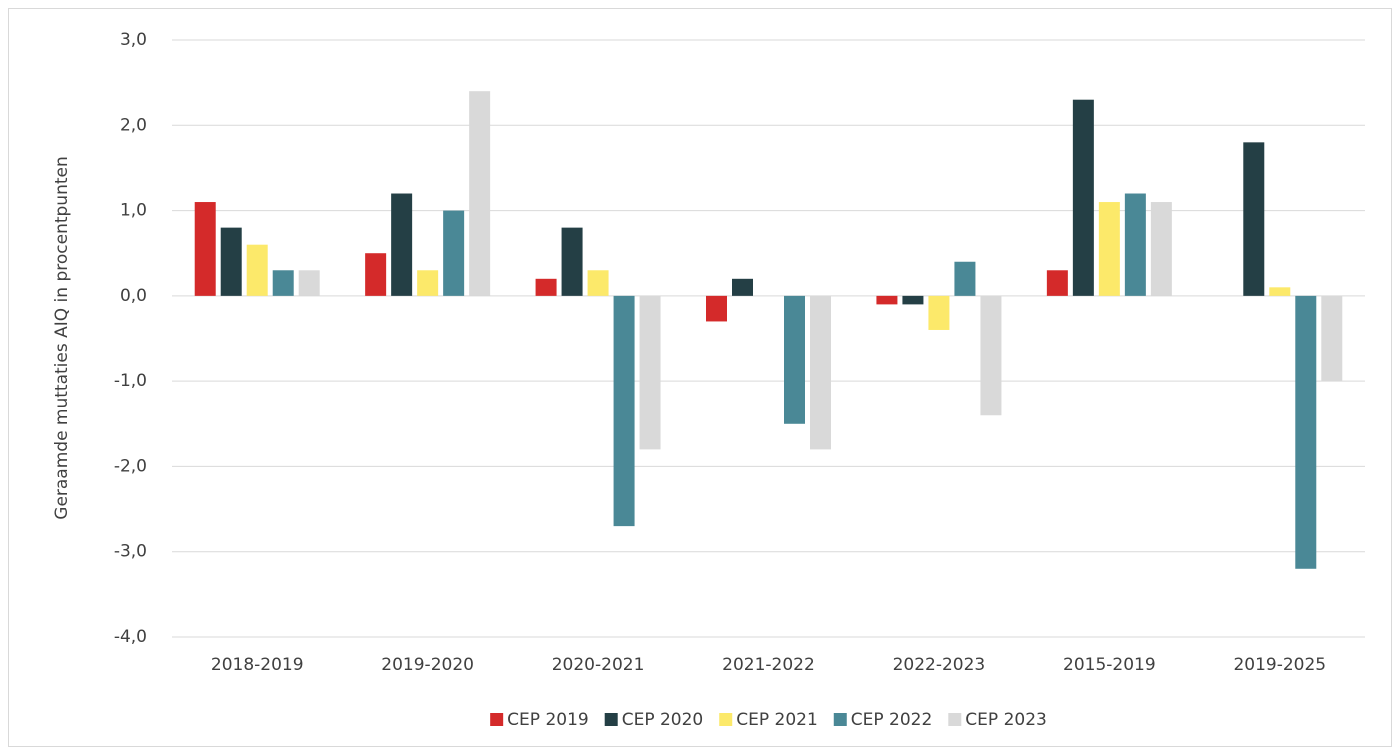 This screenshot has height=755, width=1400. What do you see at coordinates (130, 466) in the screenshot?
I see `y-tick-label: -2,0` at bounding box center [130, 466].